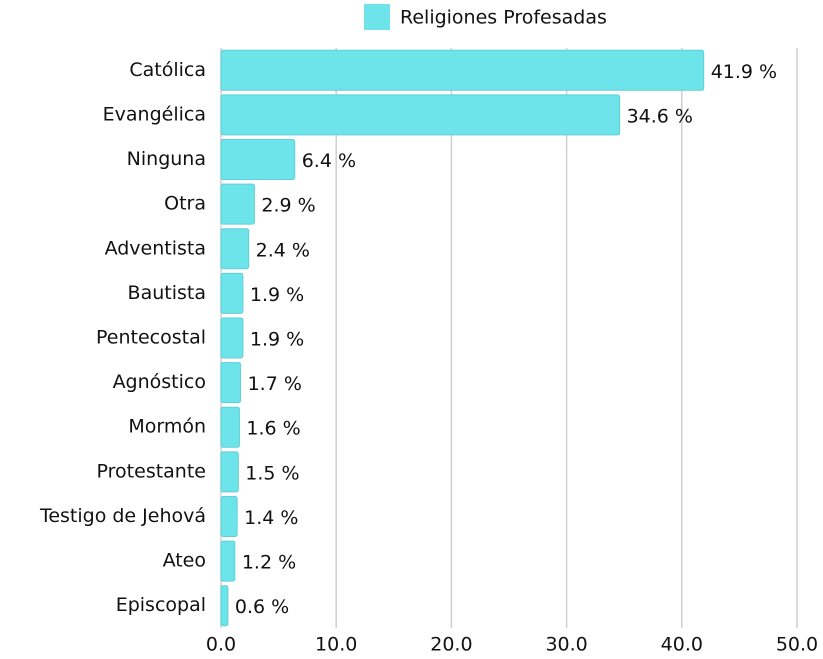  What do you see at coordinates (151, 338) in the screenshot?
I see `y-tick-label: Pentecostal` at bounding box center [151, 338].